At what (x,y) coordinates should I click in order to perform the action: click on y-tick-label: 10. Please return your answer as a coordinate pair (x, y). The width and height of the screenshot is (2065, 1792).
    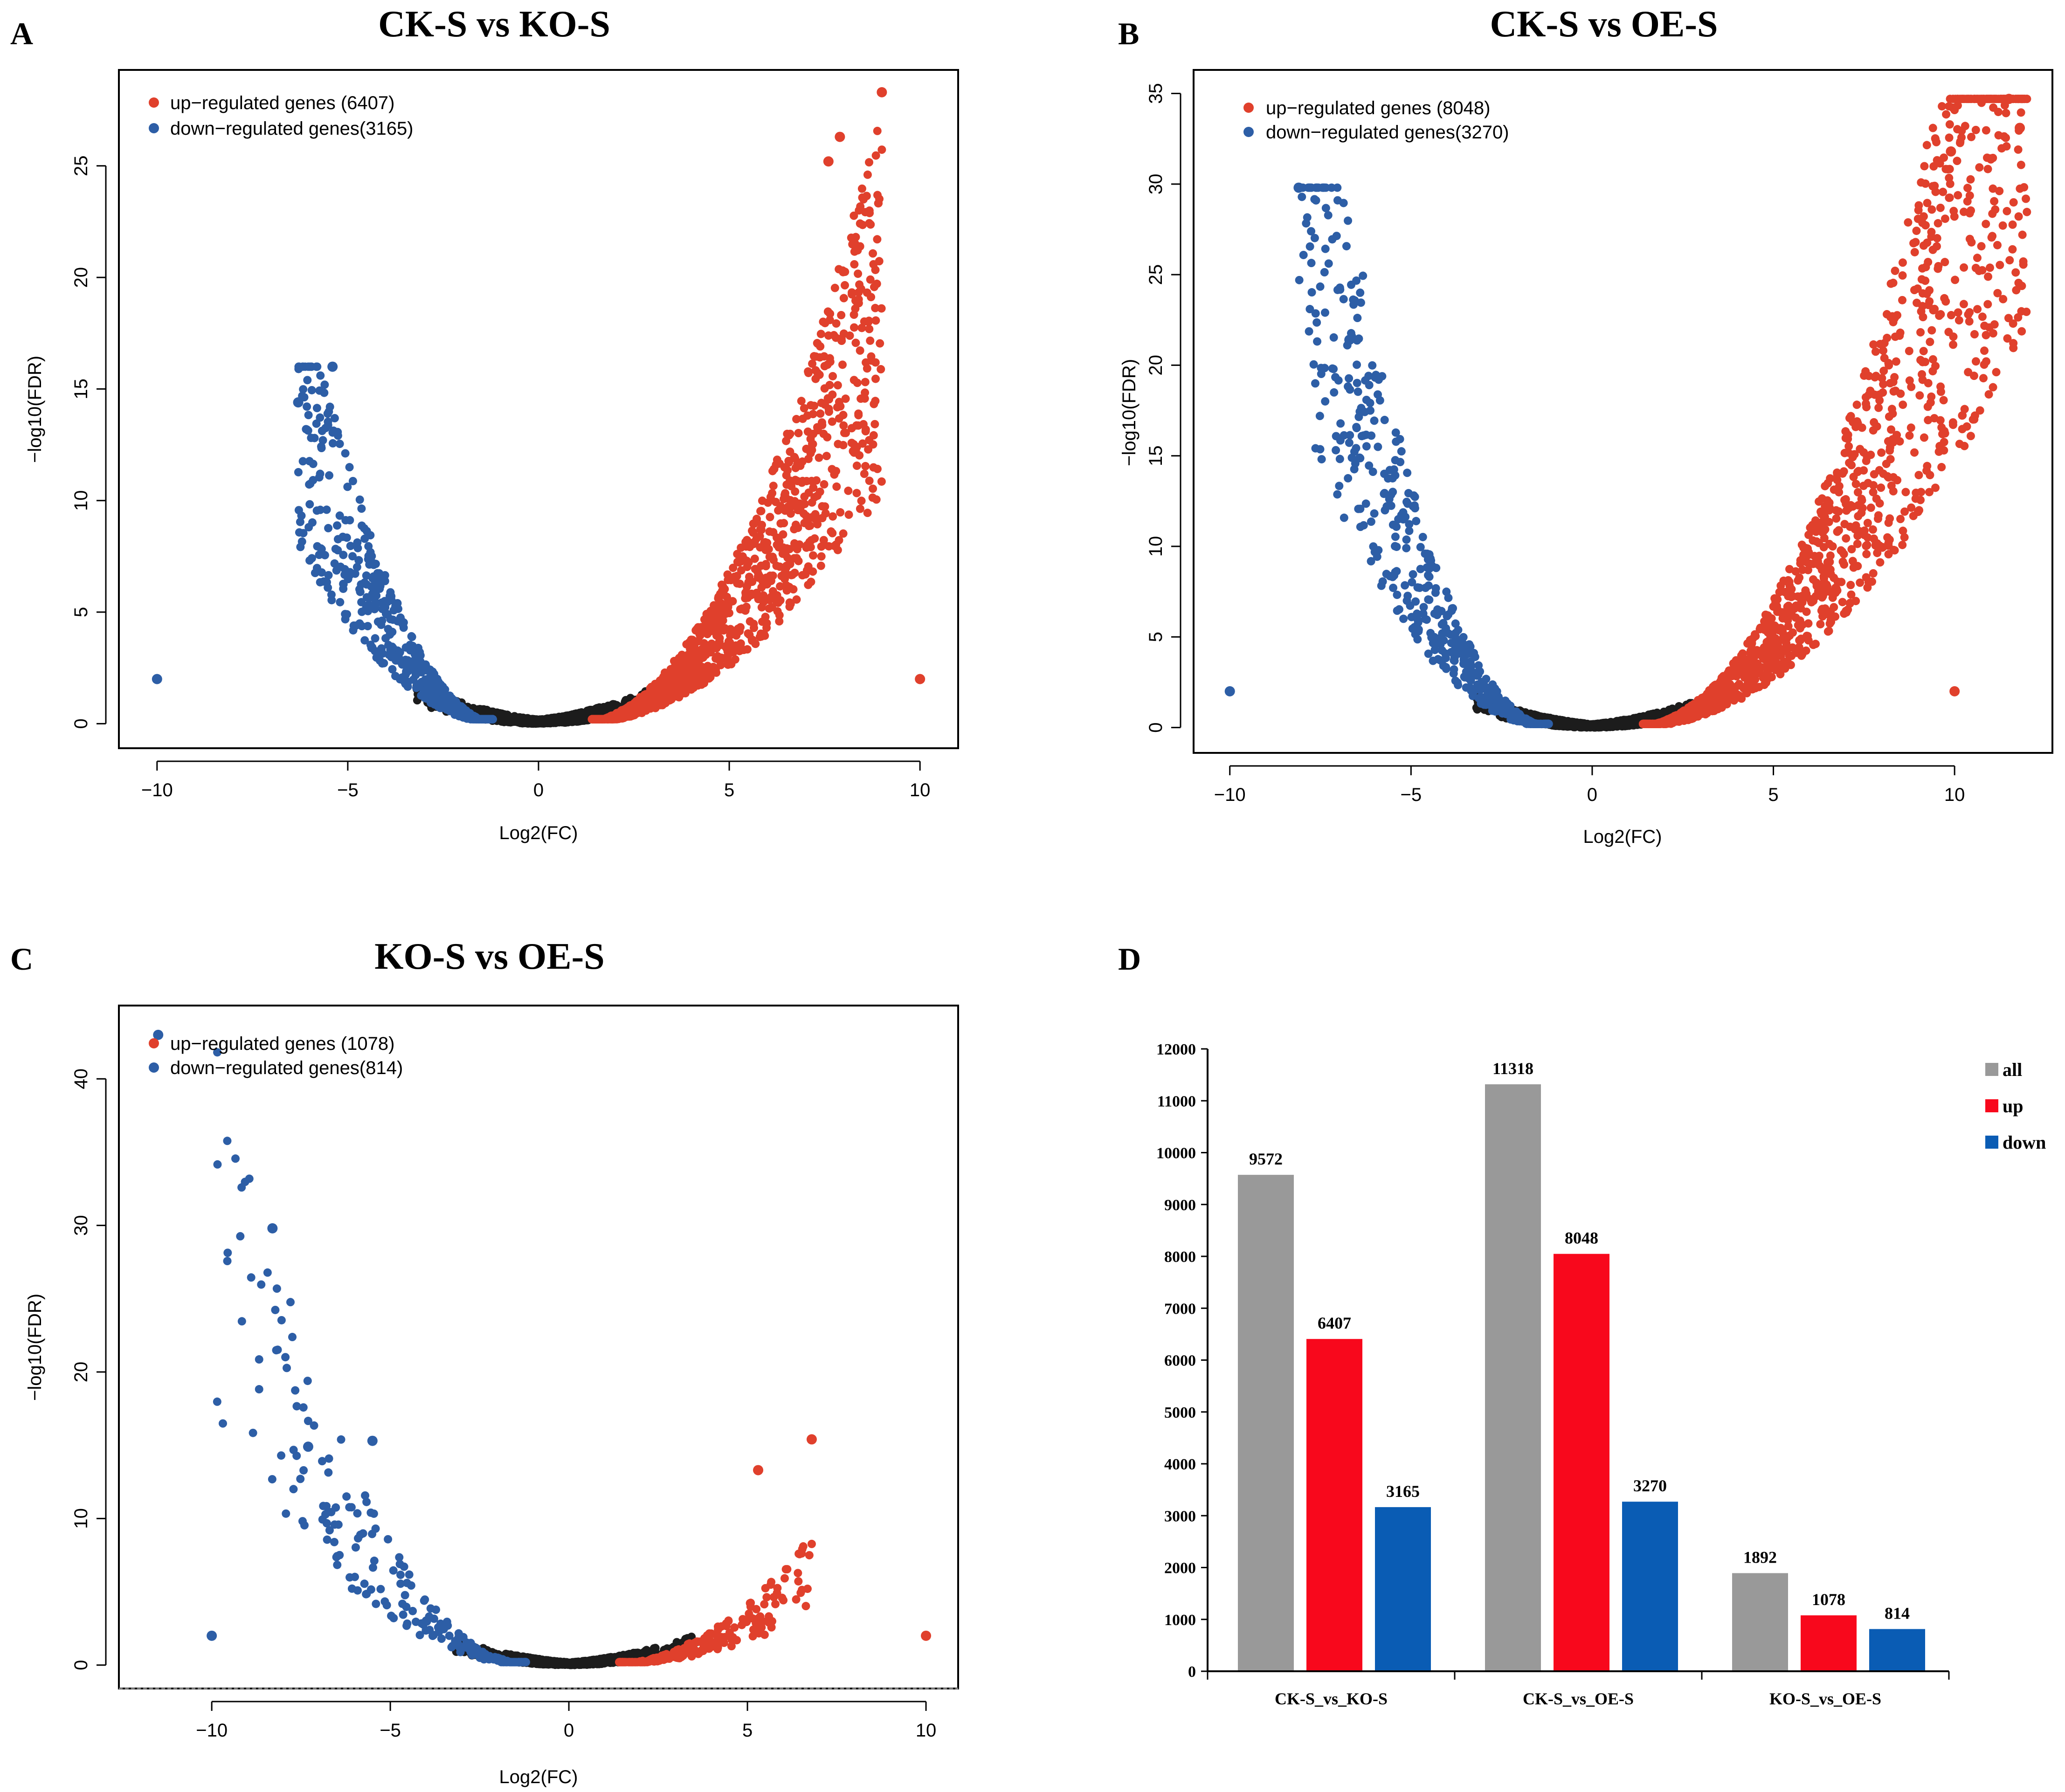
    Looking at the image, I should click on (81, 500).